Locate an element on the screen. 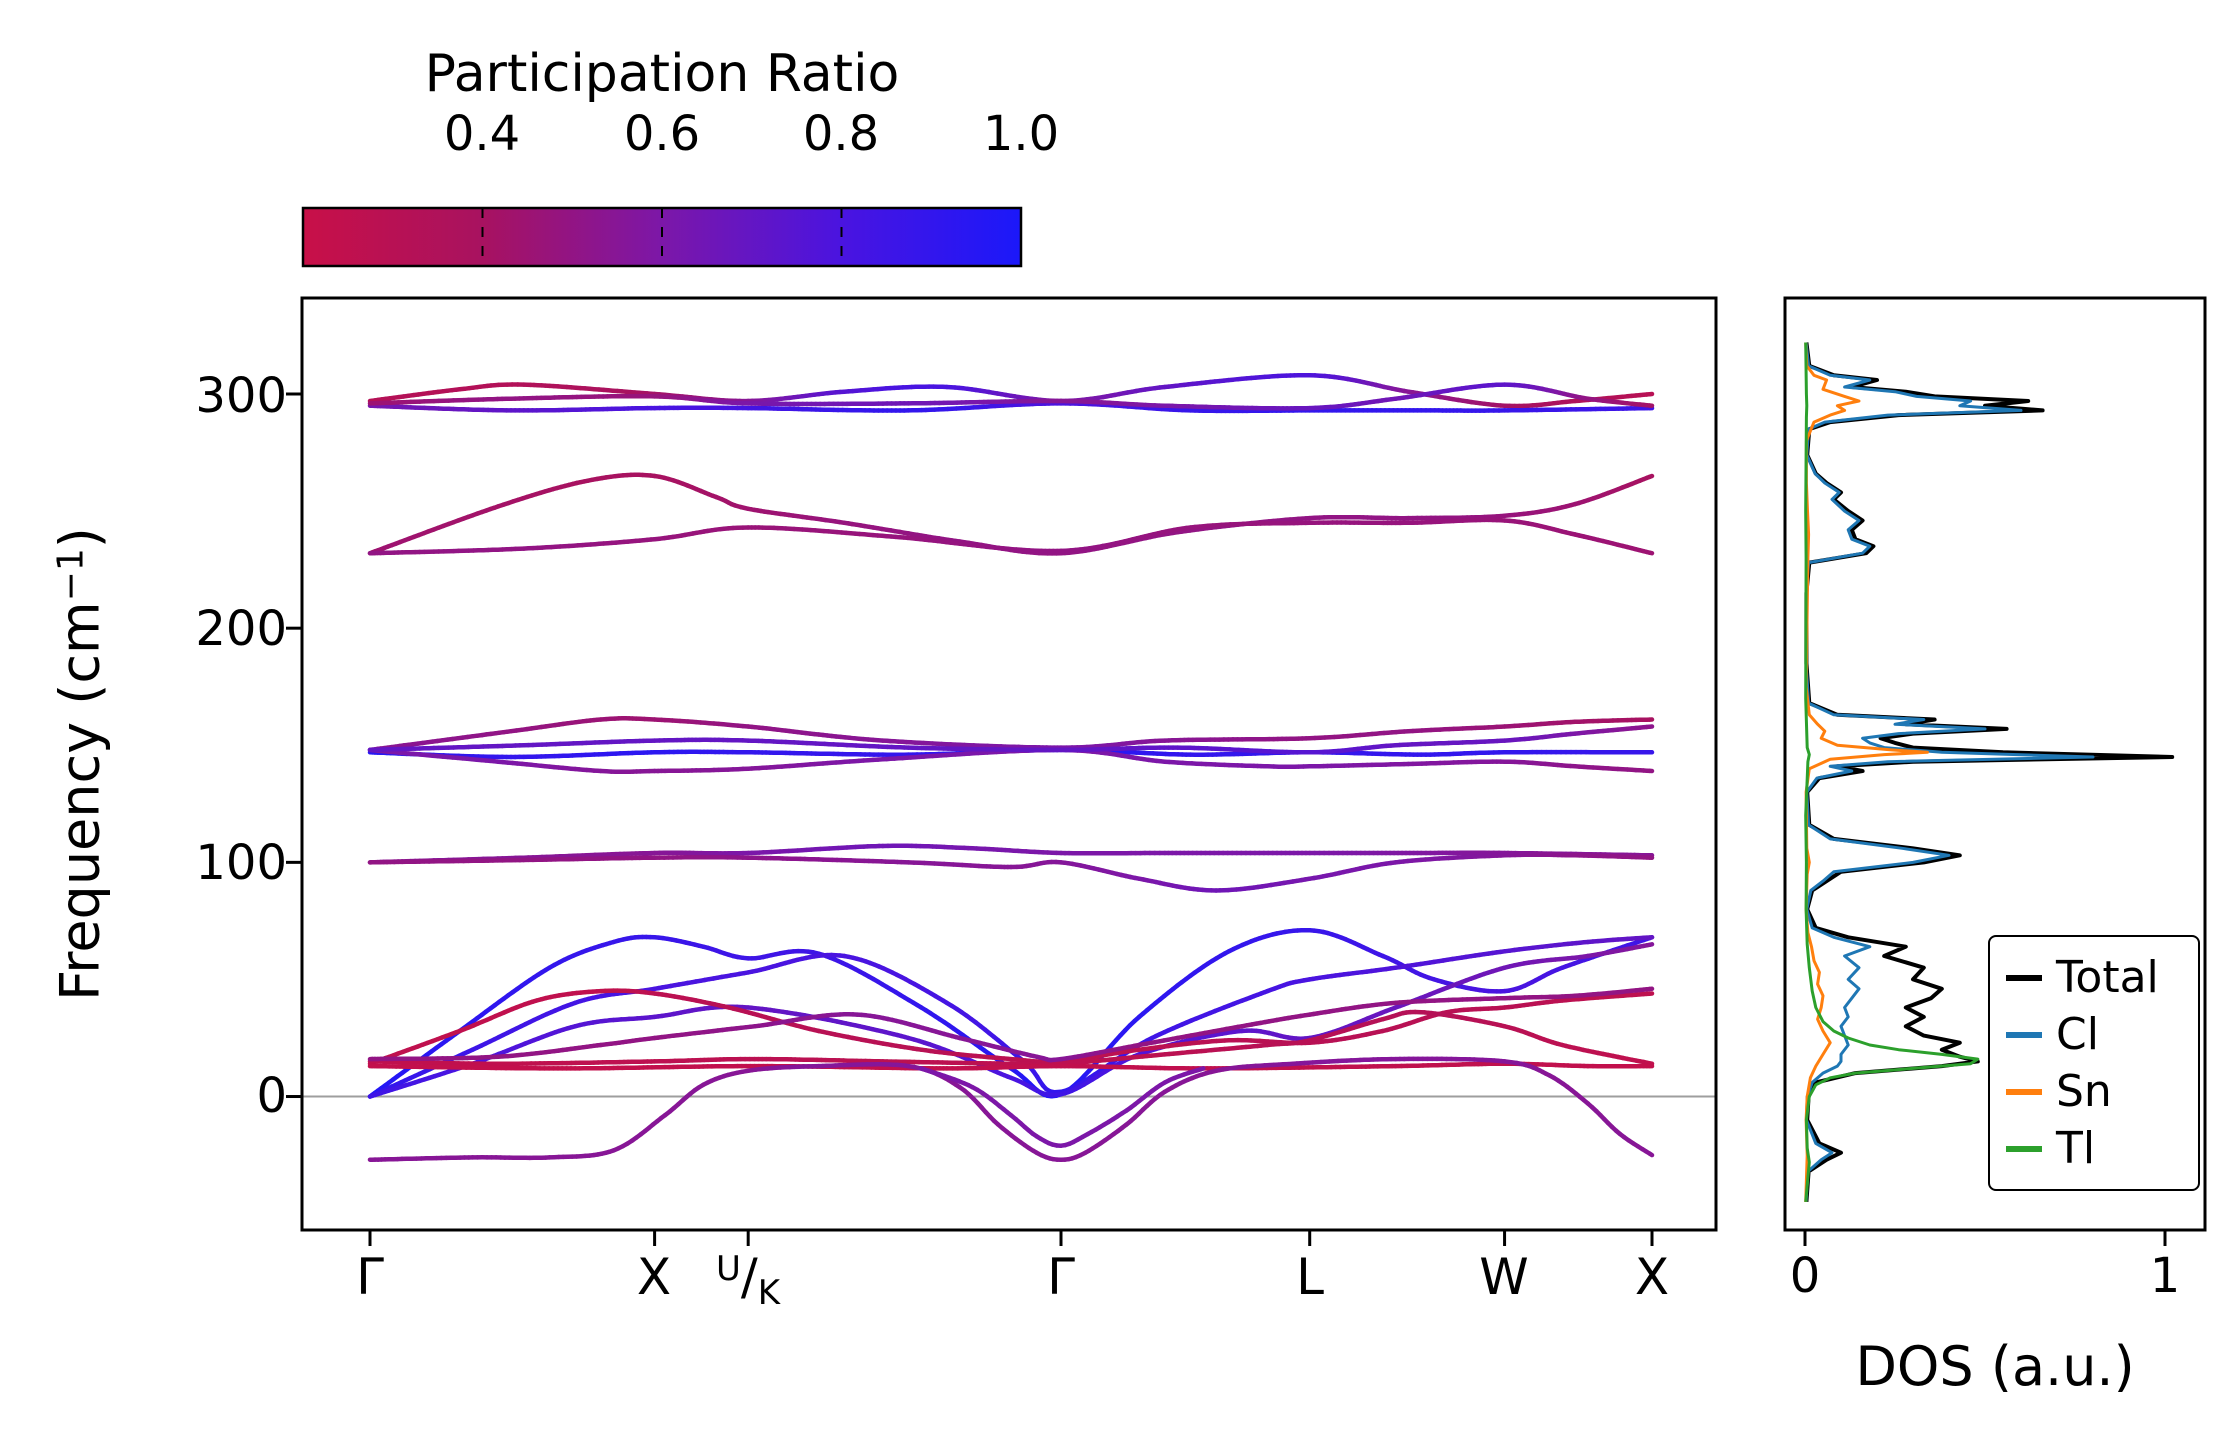 This screenshot has height=1455, width=2222. legend-label-cl: Cl is located at coordinates (2077, 1034).